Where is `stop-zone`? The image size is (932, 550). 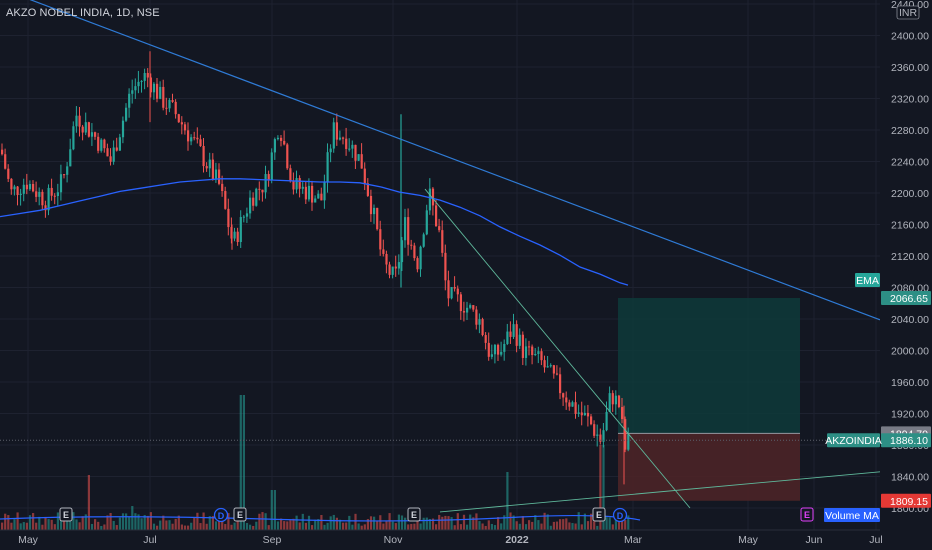
stop-zone is located at coordinates (709, 467).